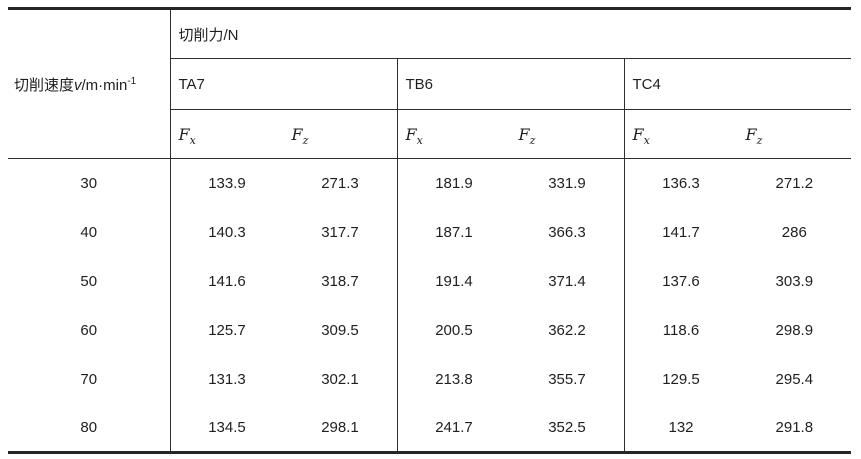 The width and height of the screenshot is (861, 459). What do you see at coordinates (340, 183) in the screenshot?
I see `ta7-fz-value: 271.3` at bounding box center [340, 183].